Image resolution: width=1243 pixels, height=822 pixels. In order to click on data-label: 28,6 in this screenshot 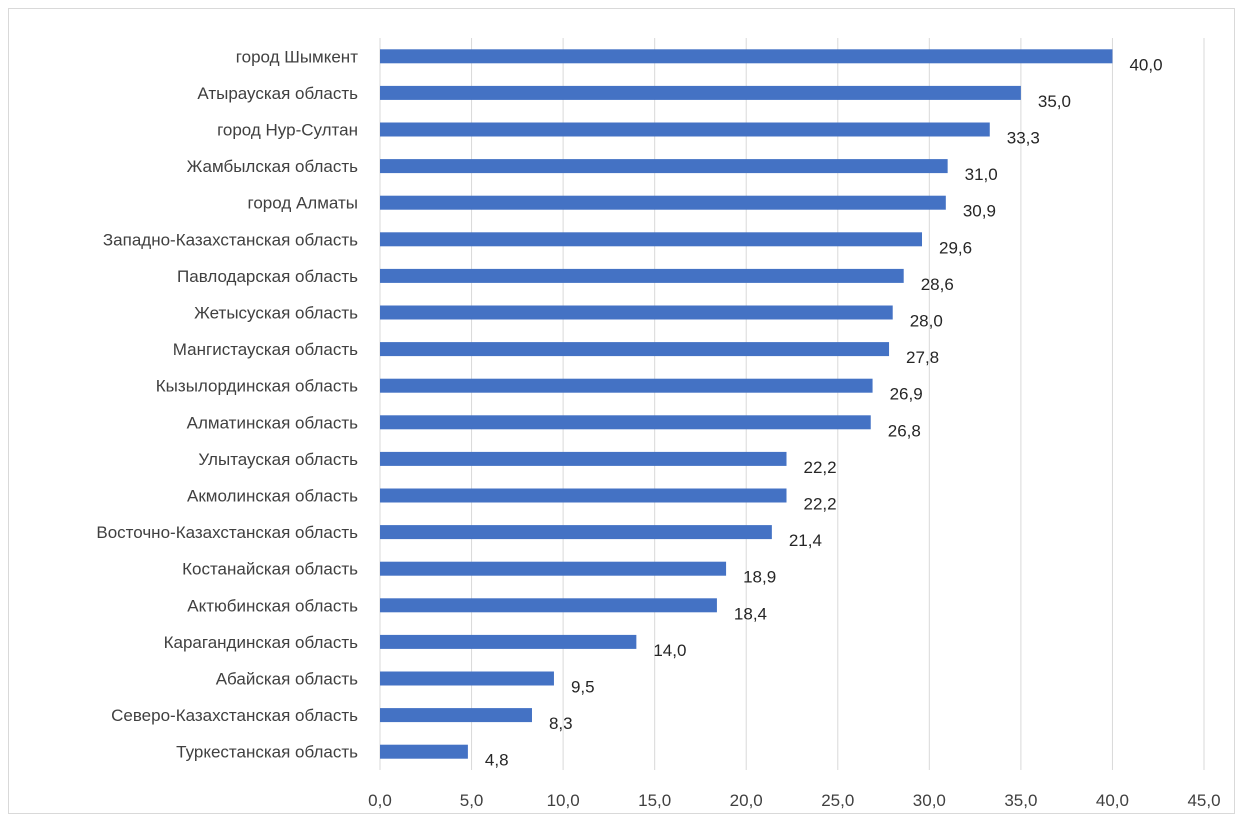, I will do `click(937, 284)`.